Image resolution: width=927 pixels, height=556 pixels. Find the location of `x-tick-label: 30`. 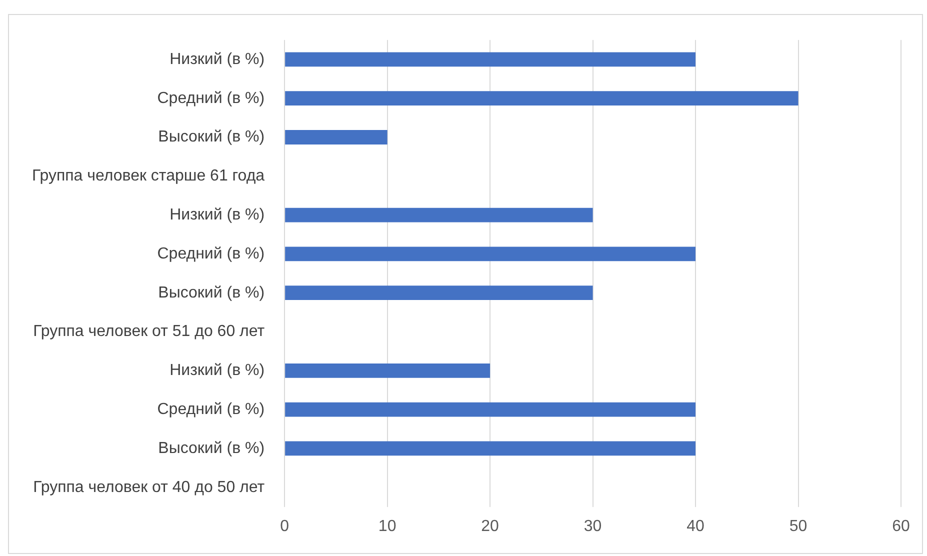

x-tick-label: 30 is located at coordinates (593, 526).